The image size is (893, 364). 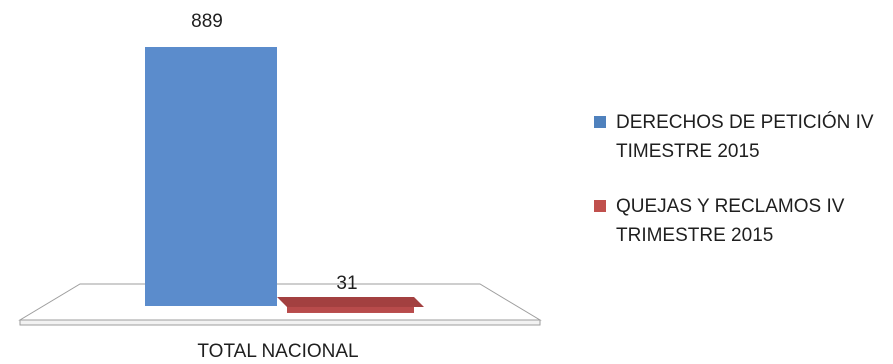 What do you see at coordinates (730, 221) in the screenshot?
I see `legend-label-quejas: QUEJAS Y RECLAMOS IV TRIMESTRE 2015` at bounding box center [730, 221].